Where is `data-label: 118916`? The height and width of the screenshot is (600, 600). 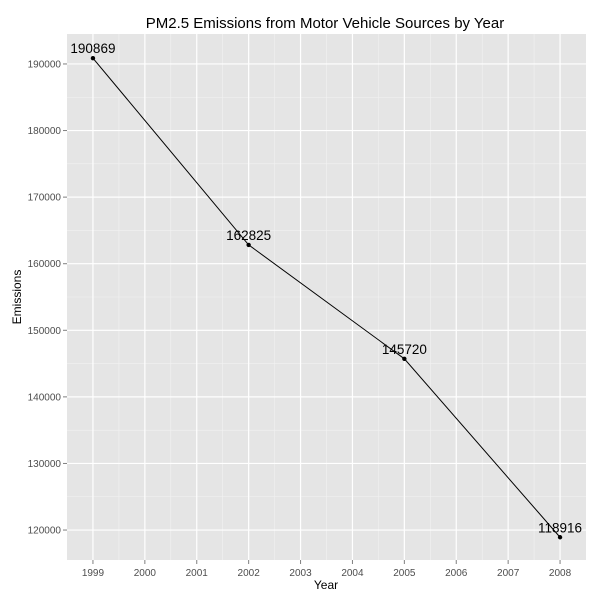 data-label: 118916 is located at coordinates (560, 527).